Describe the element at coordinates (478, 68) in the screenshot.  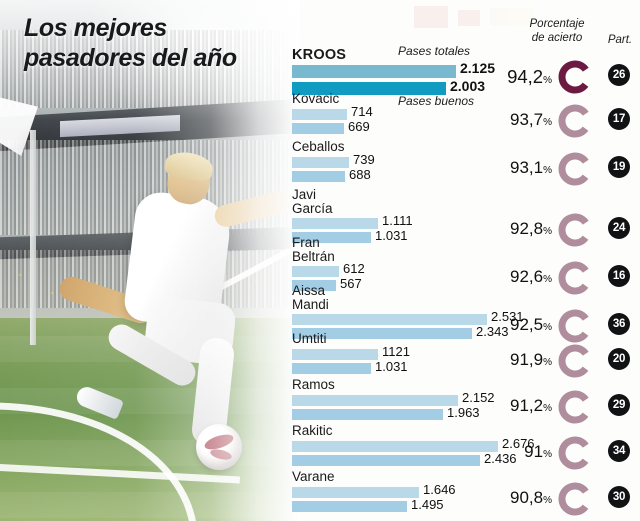
I see `value-total-passes: 2.125` at that location.